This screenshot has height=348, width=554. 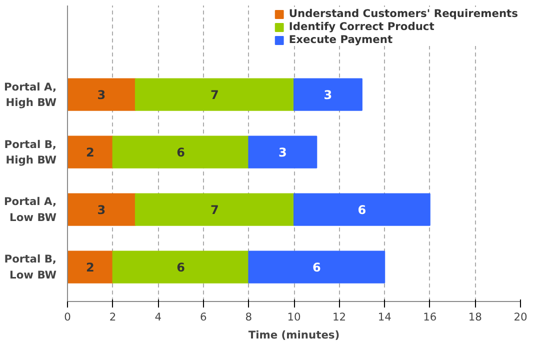 I want to click on legend-label: Identify Correct Product, so click(x=361, y=26).